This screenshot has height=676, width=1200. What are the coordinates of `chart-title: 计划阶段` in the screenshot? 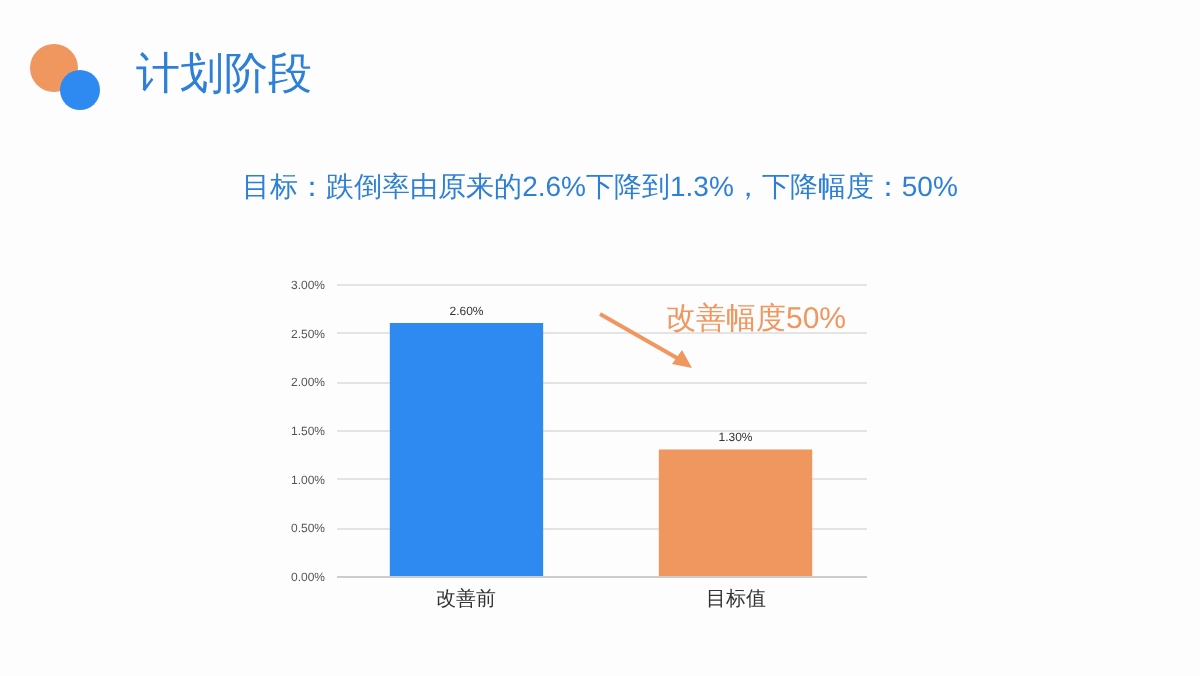 It's located at (224, 74).